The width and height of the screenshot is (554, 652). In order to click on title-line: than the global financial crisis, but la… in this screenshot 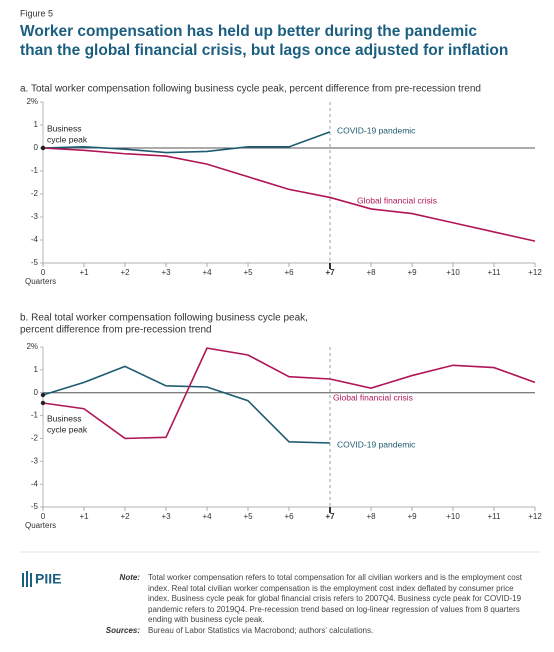, I will do `click(264, 50)`.